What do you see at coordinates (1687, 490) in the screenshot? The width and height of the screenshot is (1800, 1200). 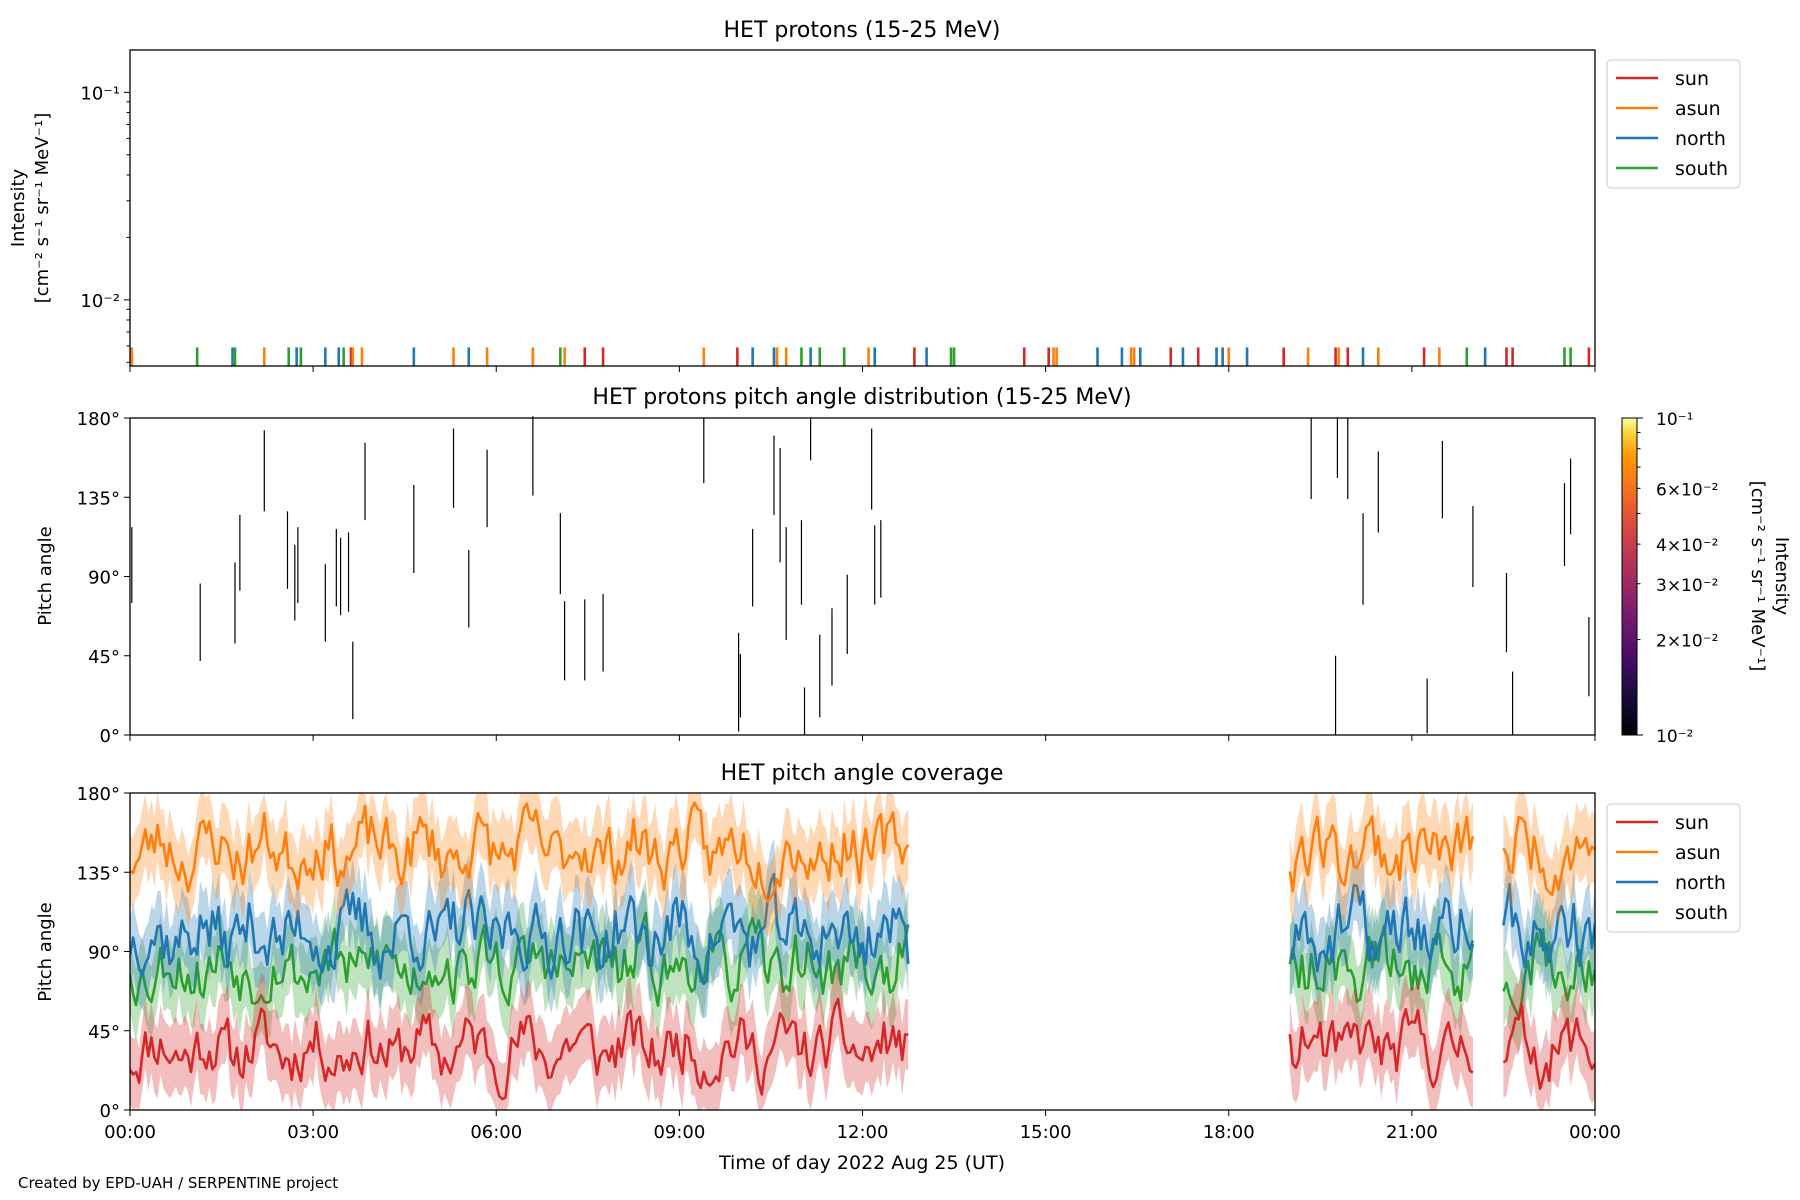 I see `colorbar-tick-label: 6×10⁻²` at bounding box center [1687, 490].